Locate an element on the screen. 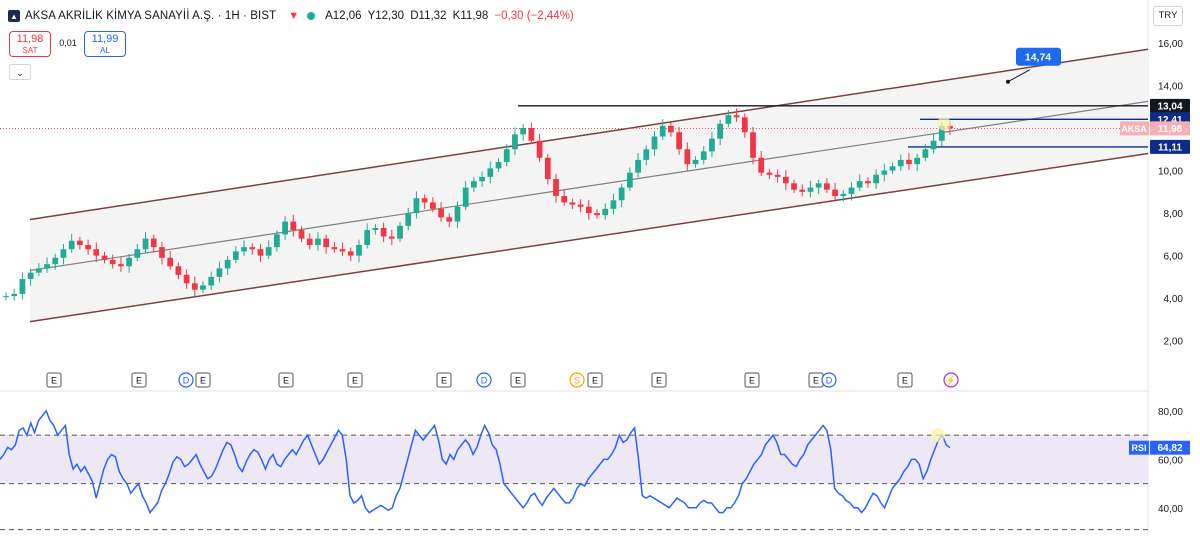  ohlc-change: −0,30 (−2,44%) is located at coordinates (534, 16).